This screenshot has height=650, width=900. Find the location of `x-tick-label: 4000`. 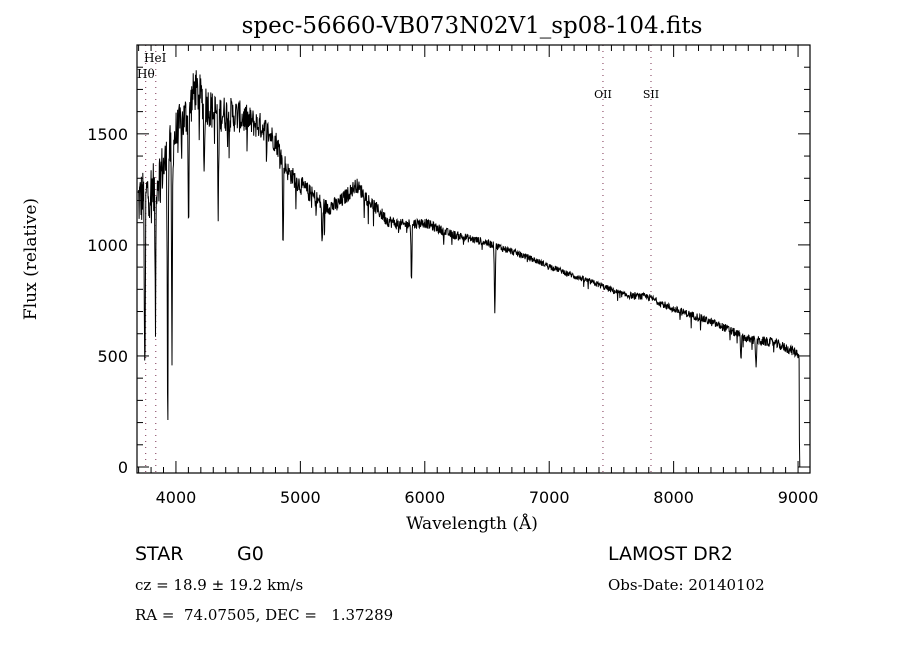

x-tick-label: 4000 is located at coordinates (176, 497).